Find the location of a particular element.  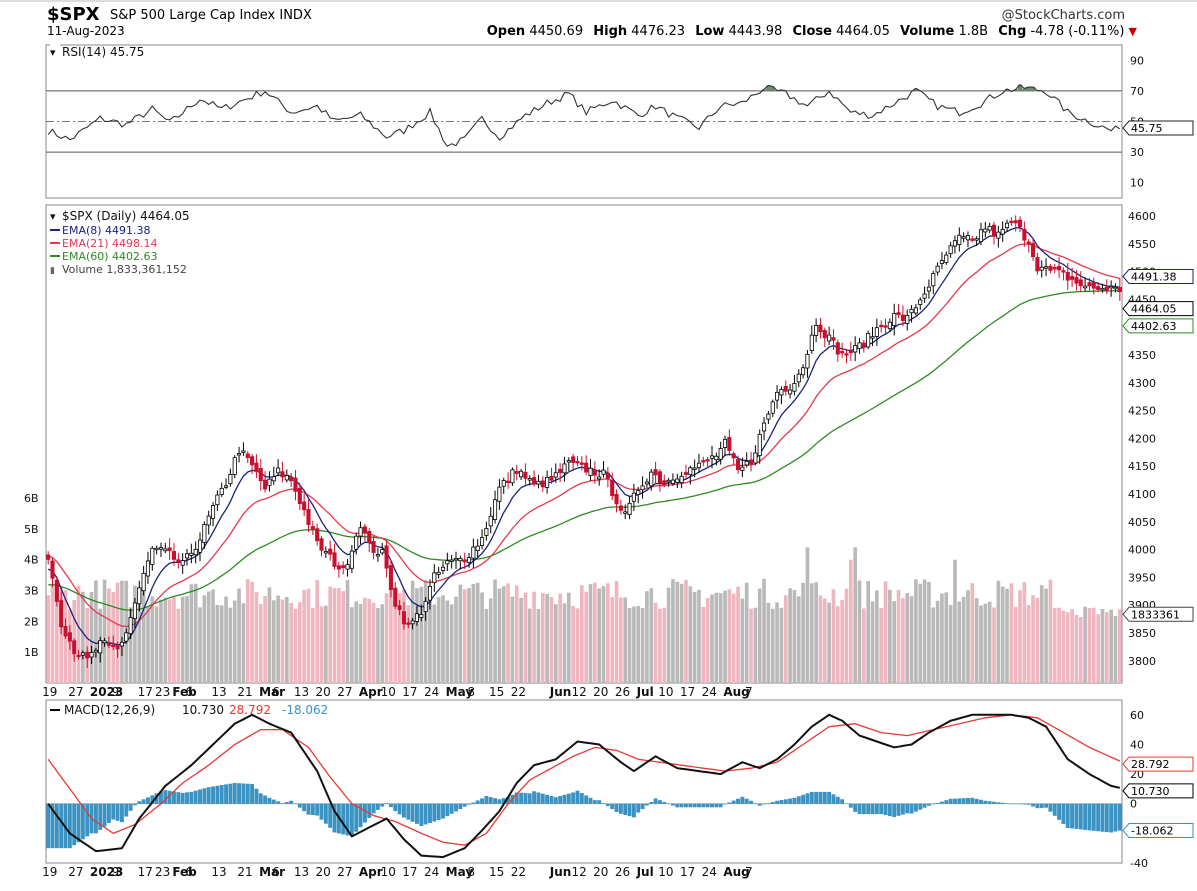

x-tick-label-macd: 13 is located at coordinates (301, 872).